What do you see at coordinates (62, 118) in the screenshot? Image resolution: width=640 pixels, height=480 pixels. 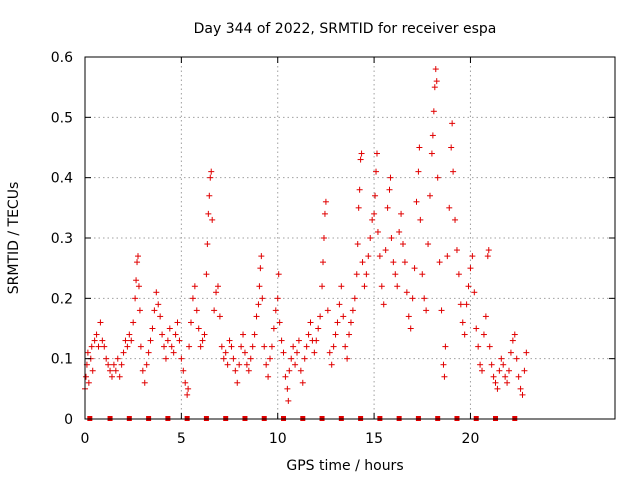 I see `y-tick-label: 0.5` at bounding box center [62, 118].